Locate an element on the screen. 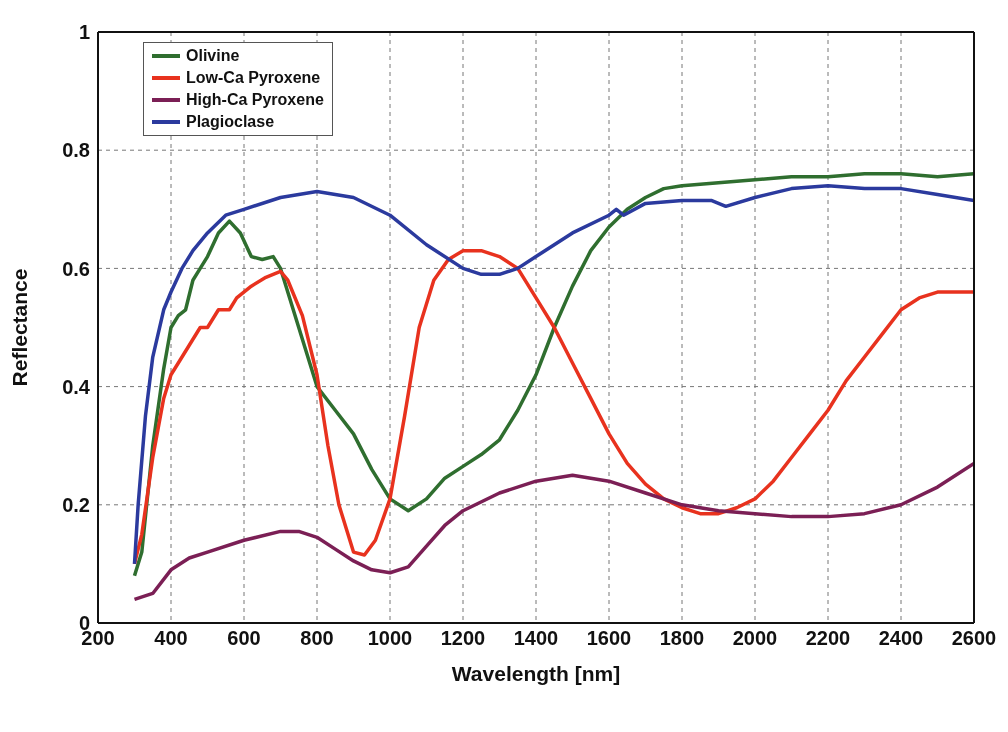  x-tick-label: 1600 is located at coordinates (609, 638).